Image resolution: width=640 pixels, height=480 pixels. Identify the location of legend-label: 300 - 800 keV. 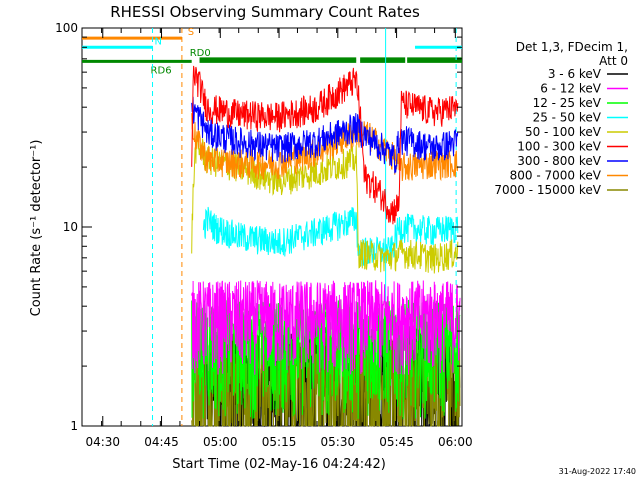
(559, 161).